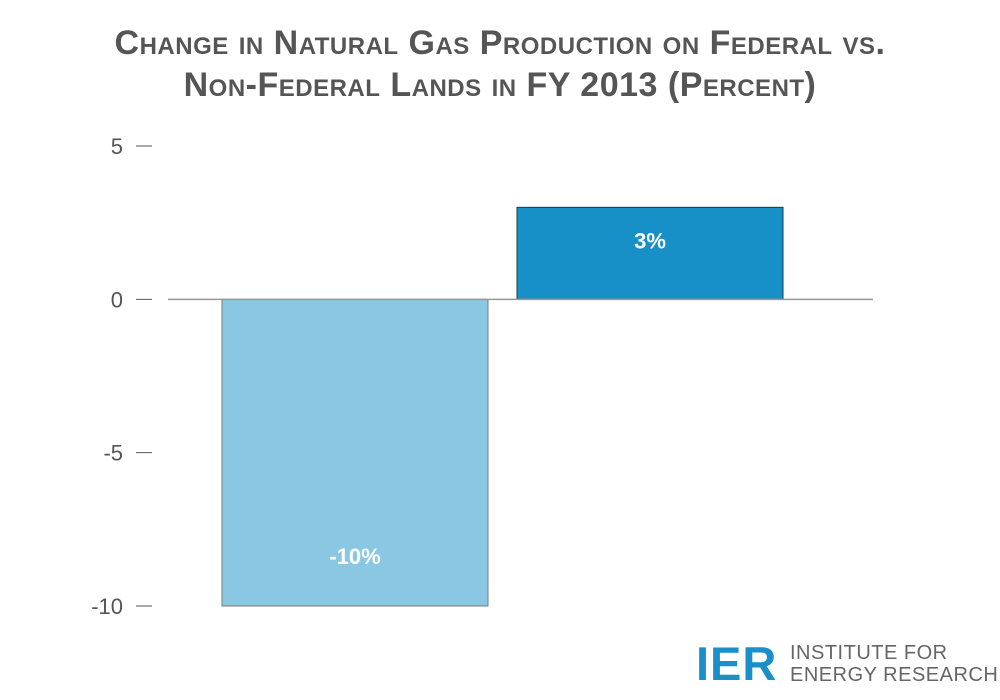  What do you see at coordinates (117, 299) in the screenshot?
I see `y-tick-label: 0` at bounding box center [117, 299].